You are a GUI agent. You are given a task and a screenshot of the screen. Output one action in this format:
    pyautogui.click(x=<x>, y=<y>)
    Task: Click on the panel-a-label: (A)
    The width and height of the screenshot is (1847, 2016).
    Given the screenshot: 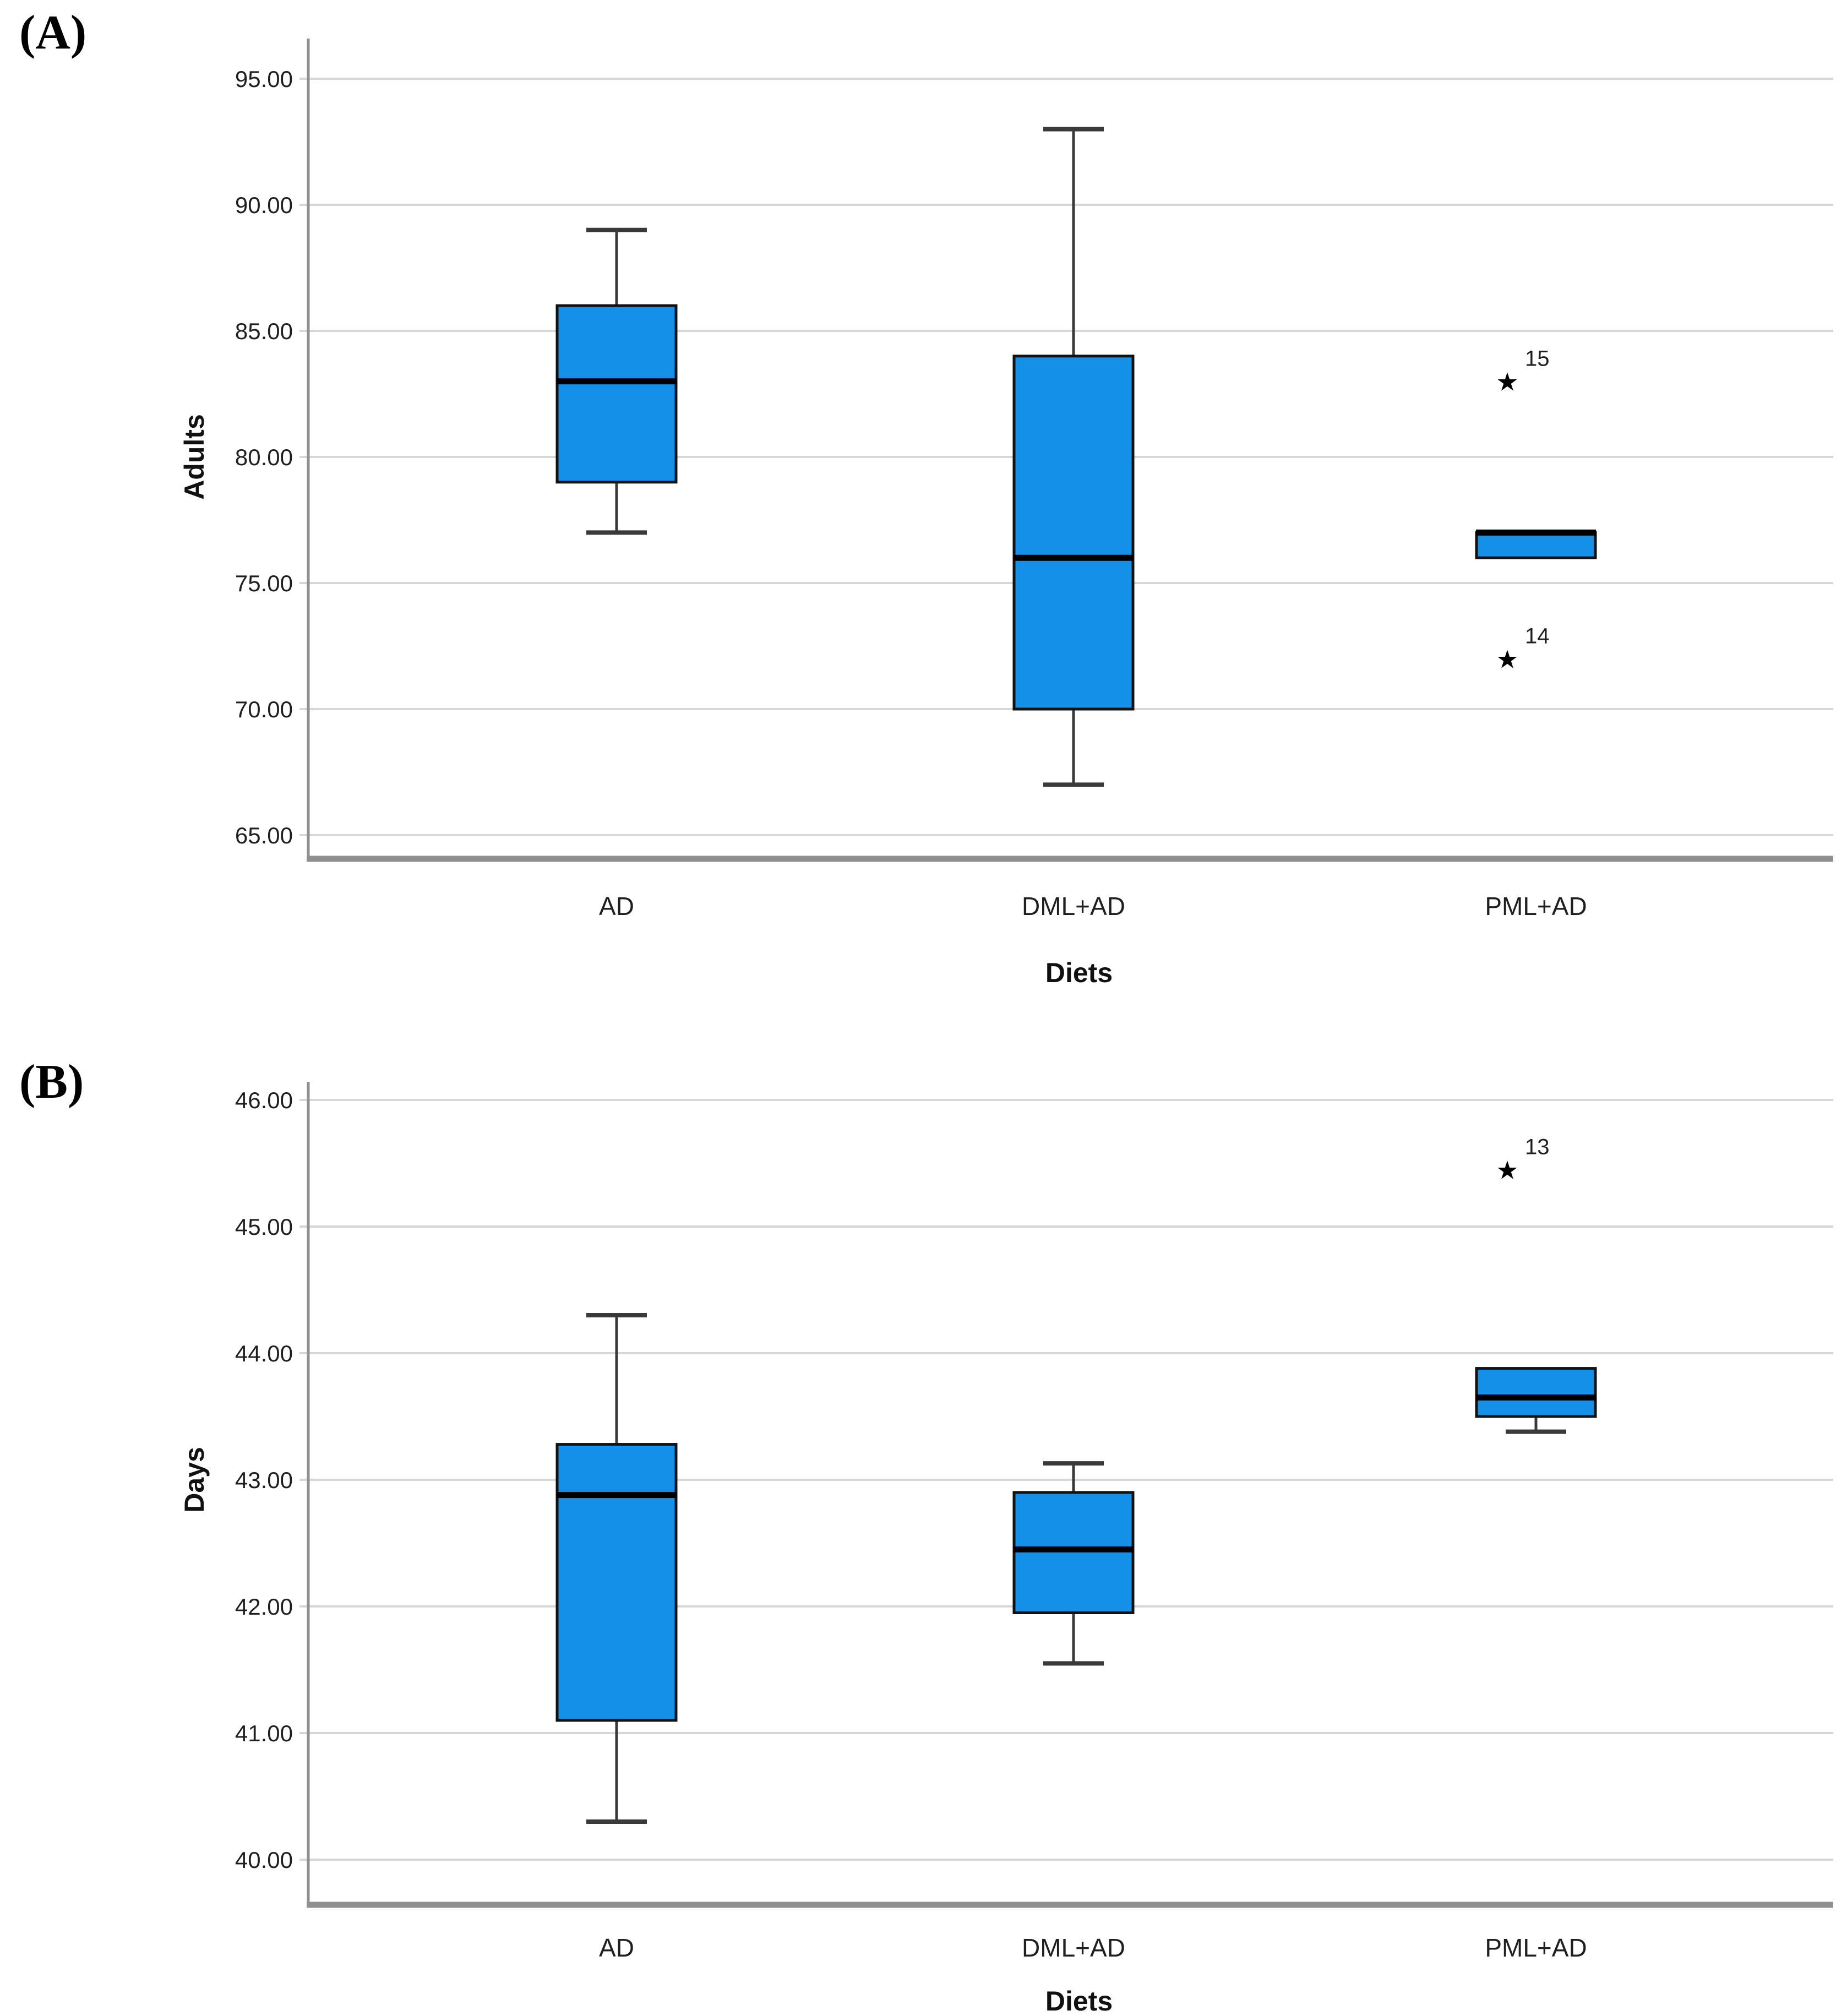 What is the action you would take?
    pyautogui.click(x=53, y=32)
    